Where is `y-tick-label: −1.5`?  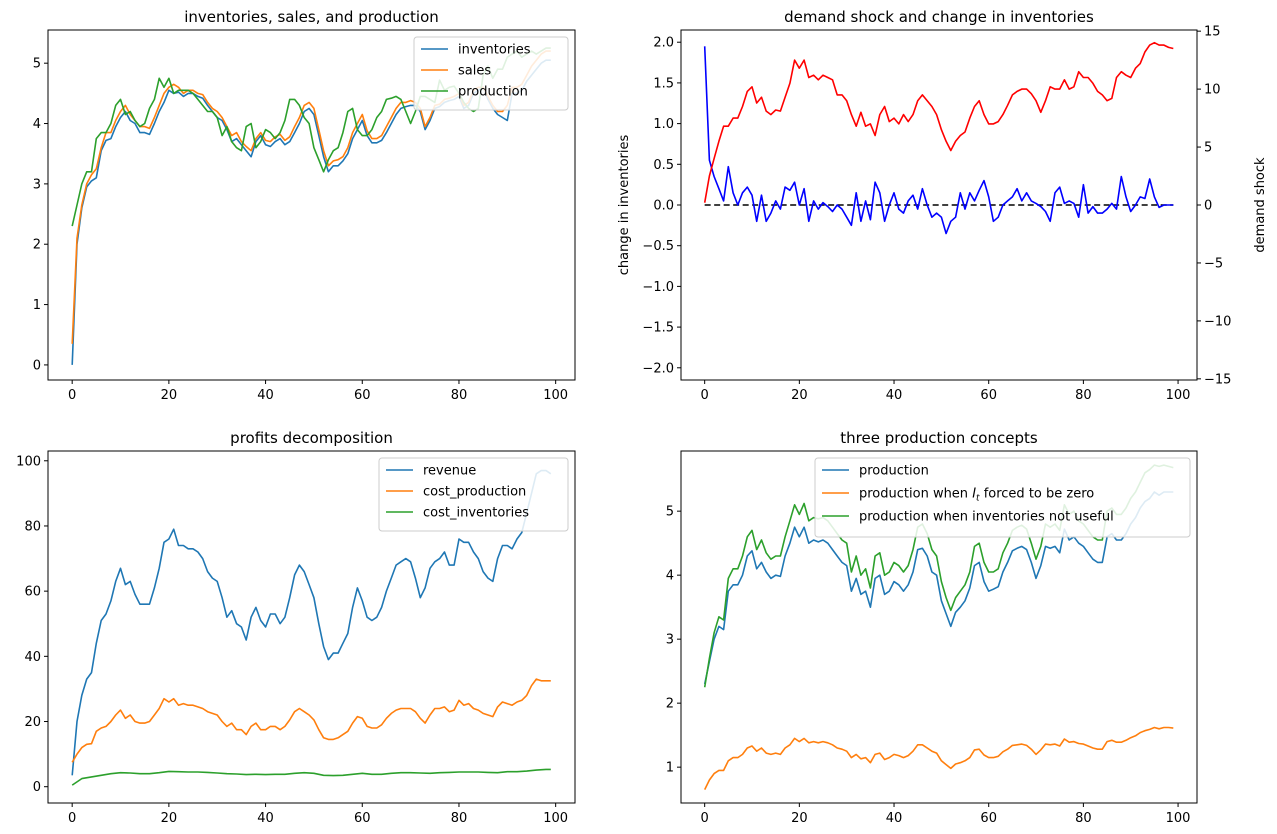 y-tick-label: −1.5 is located at coordinates (658, 328).